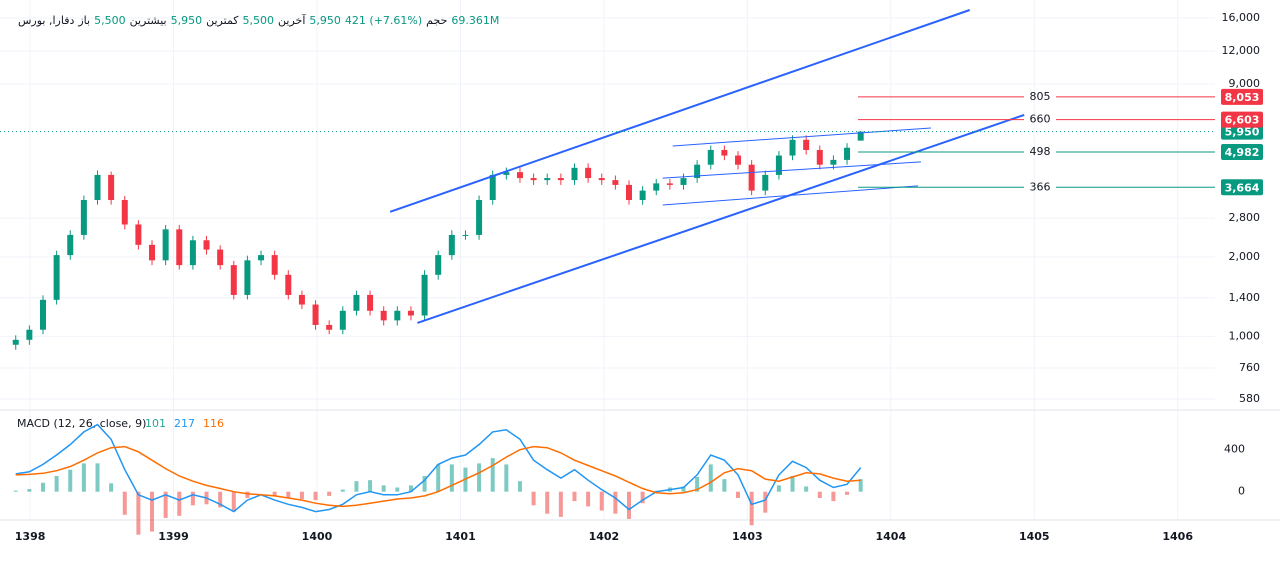 Image resolution: width=1280 pixels, height=561 pixels. Describe the element at coordinates (30, 536) in the screenshot. I see `x-tick-label: 1398` at that location.